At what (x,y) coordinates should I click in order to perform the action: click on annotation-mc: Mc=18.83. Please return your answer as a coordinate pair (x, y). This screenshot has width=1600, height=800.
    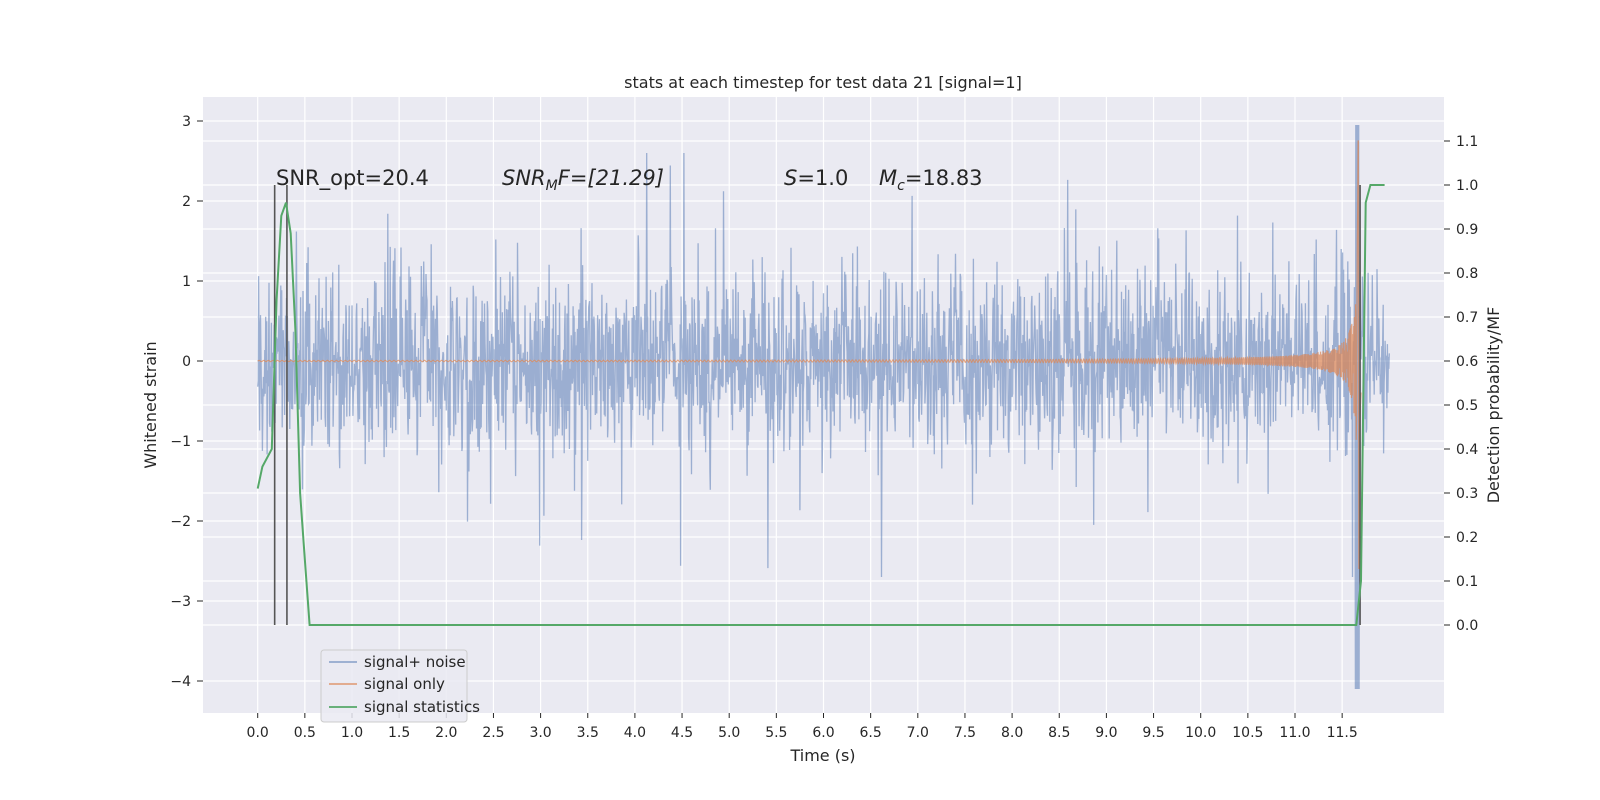
    Looking at the image, I should click on (931, 180).